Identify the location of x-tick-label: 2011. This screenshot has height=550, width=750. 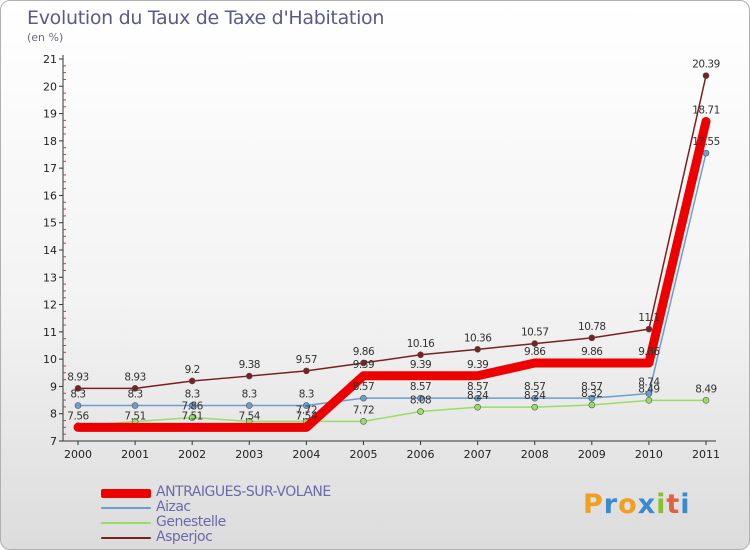
(706, 454).